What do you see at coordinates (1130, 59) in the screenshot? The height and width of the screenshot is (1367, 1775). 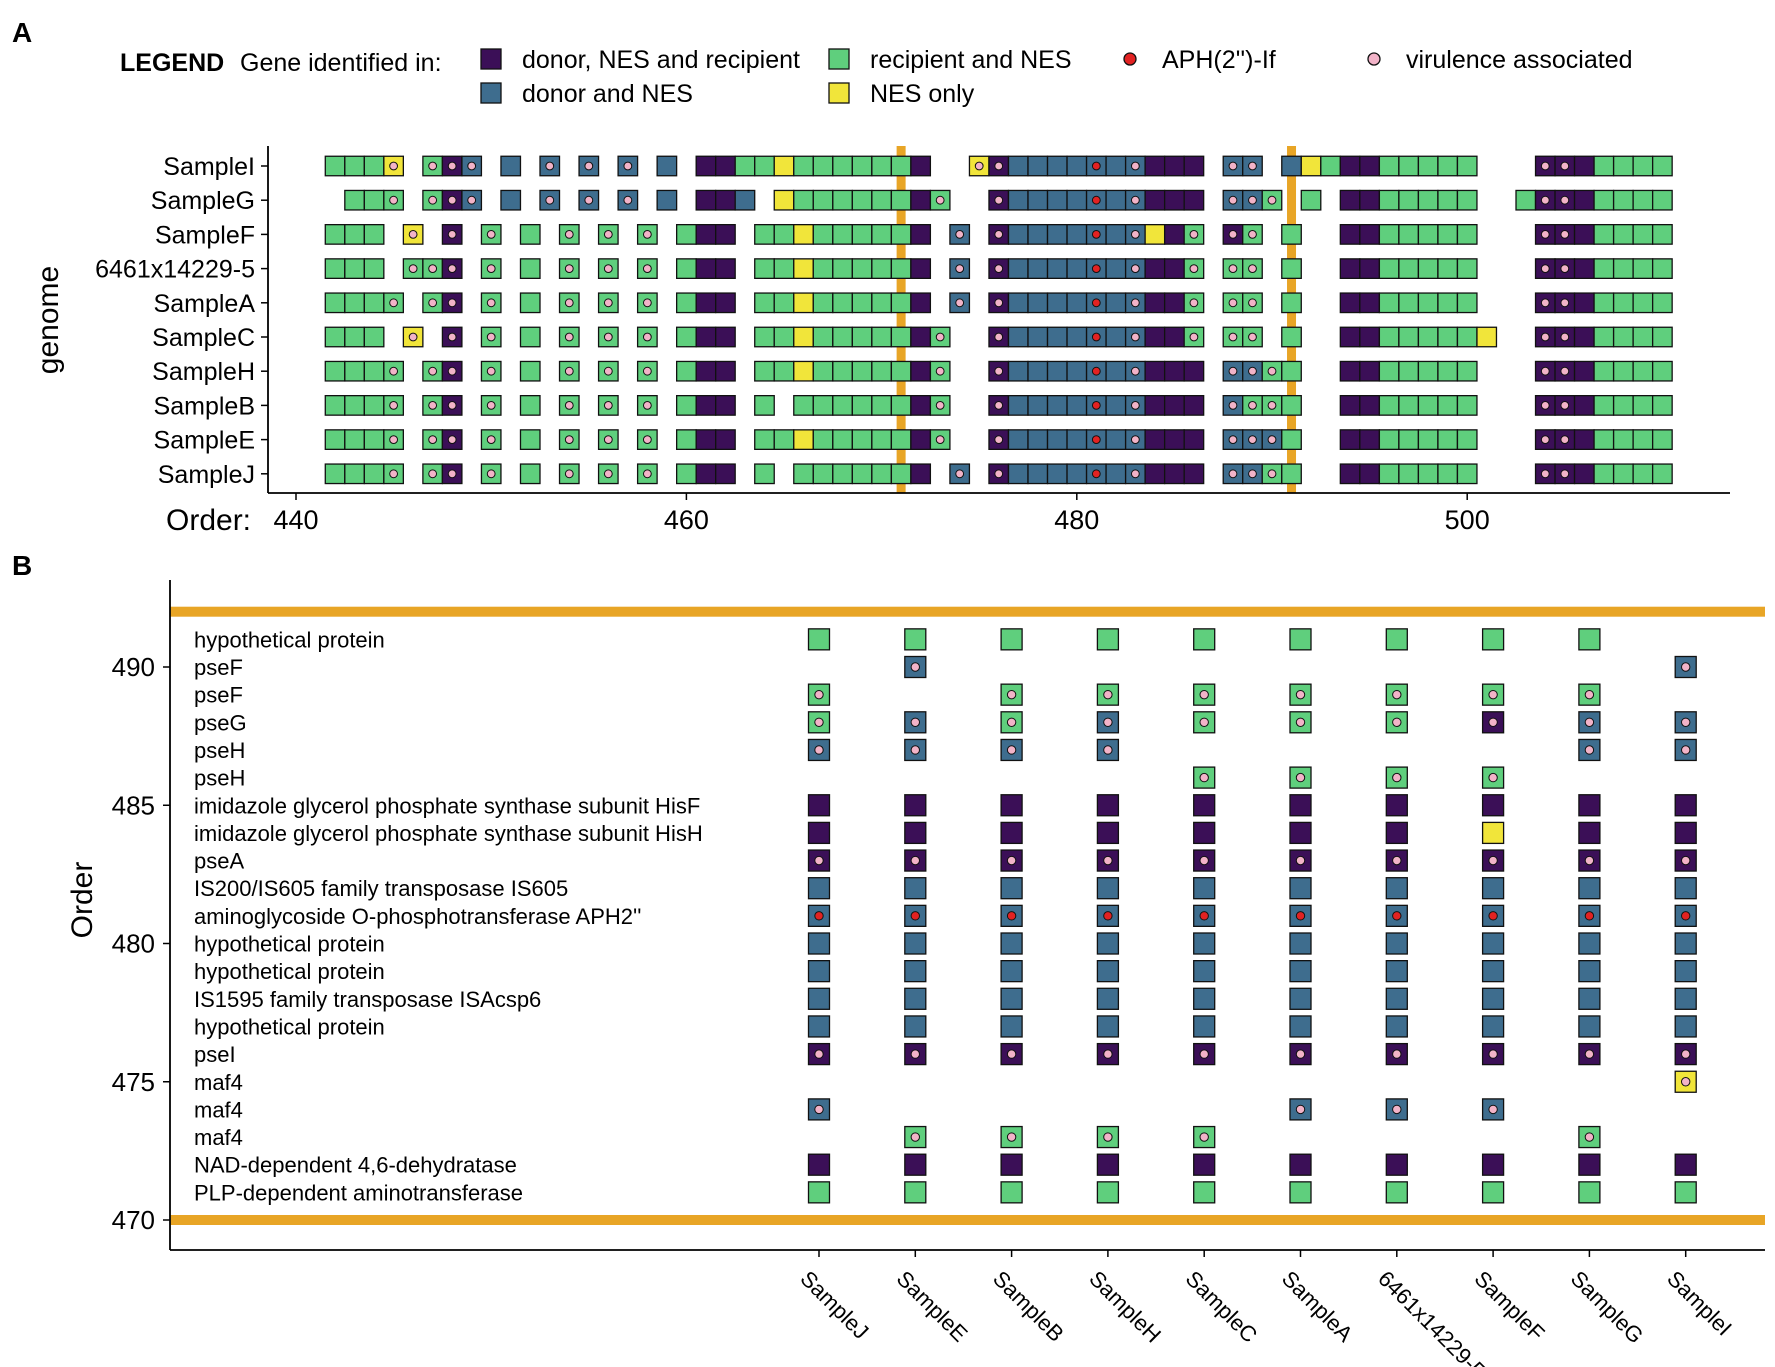 I see `legend-aph-2-if-icon` at bounding box center [1130, 59].